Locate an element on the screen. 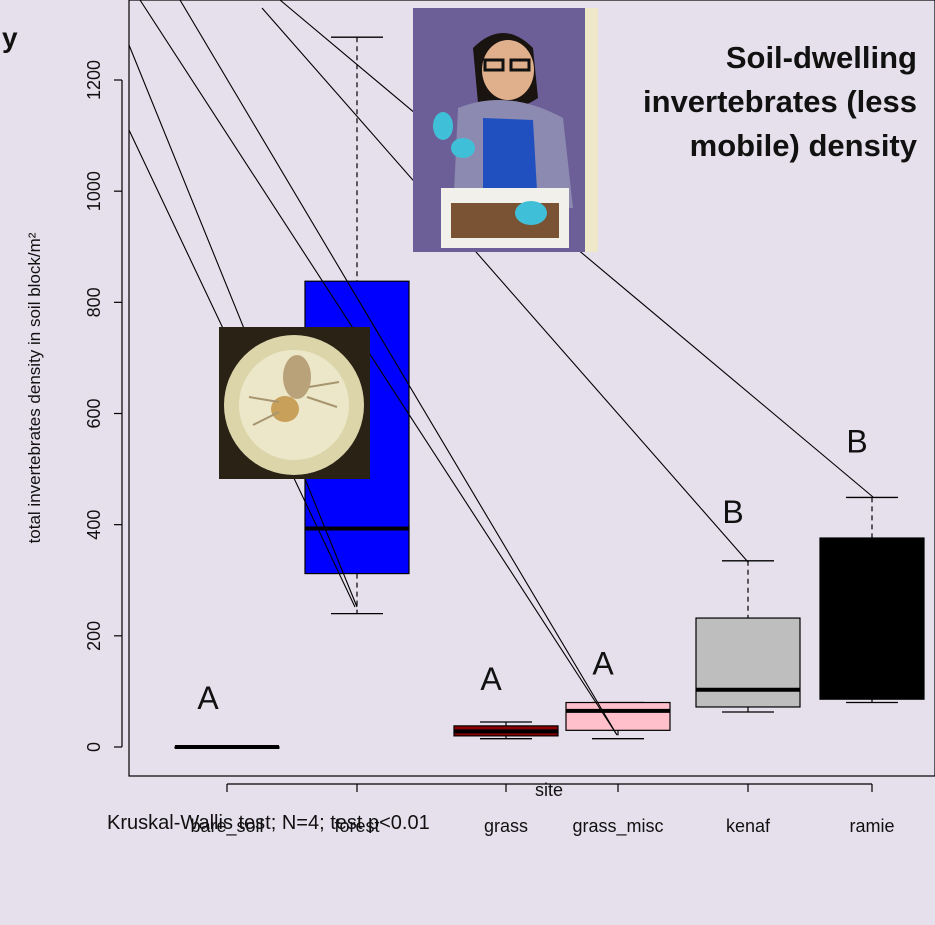 Image resolution: width=935 pixels, height=925 pixels. student-photo is located at coordinates (505, 130).